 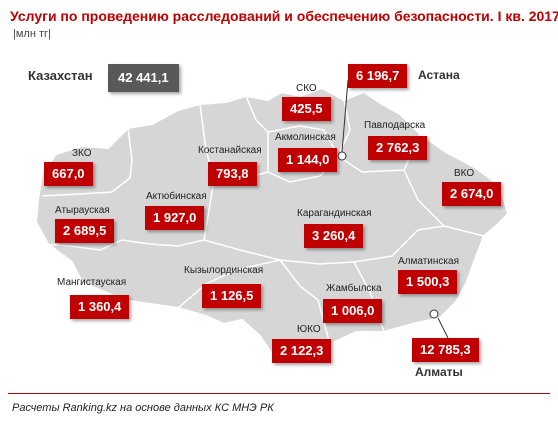 What do you see at coordinates (428, 282) in the screenshot?
I see `value-almaty-obl: 1 500,3` at bounding box center [428, 282].